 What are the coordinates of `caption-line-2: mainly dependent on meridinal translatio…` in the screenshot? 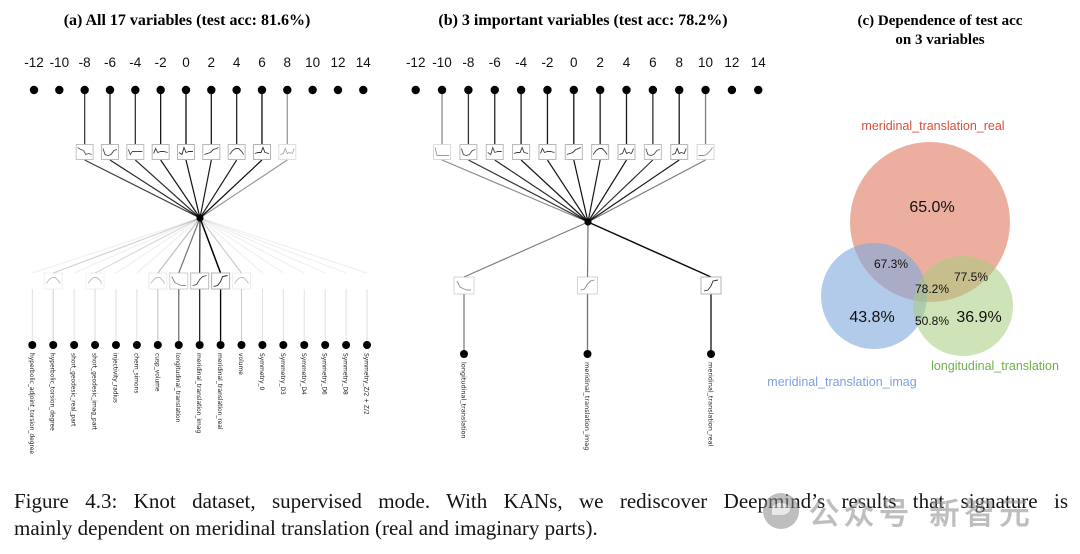 It's located at (306, 528).